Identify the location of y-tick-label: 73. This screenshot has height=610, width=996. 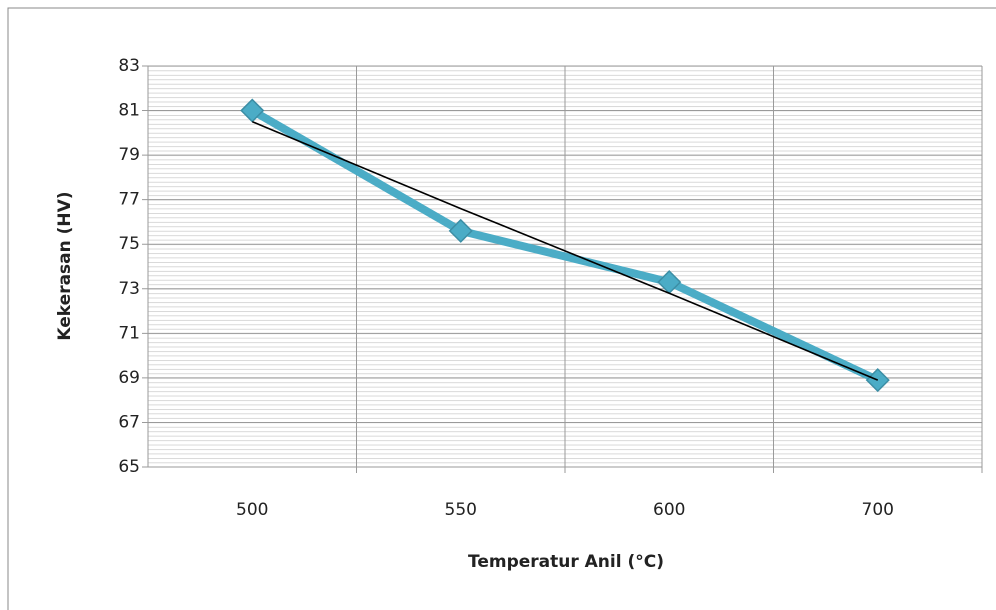
(129, 289).